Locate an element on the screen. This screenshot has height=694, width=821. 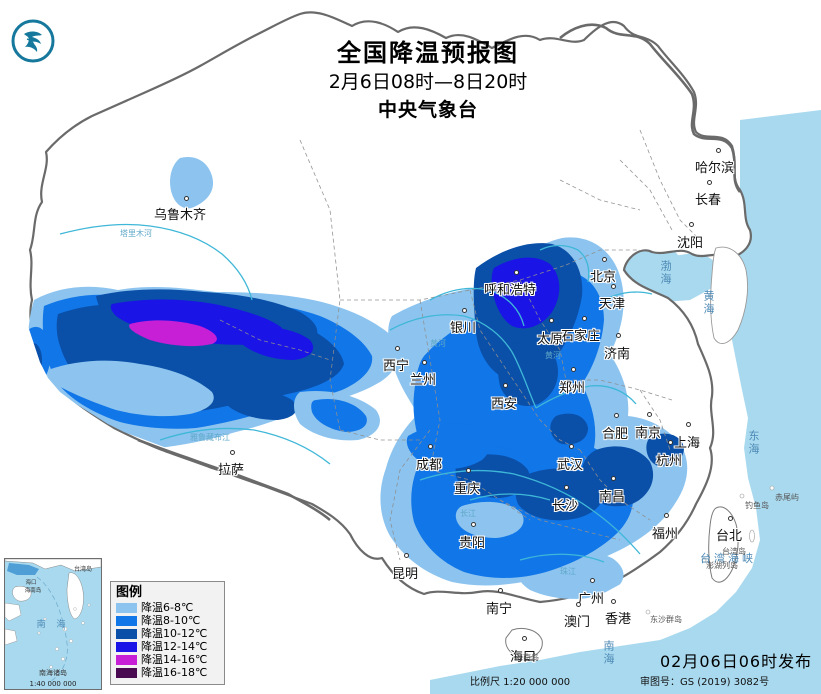
contour-8-10-west-mid is located at coordinates (130, 388).